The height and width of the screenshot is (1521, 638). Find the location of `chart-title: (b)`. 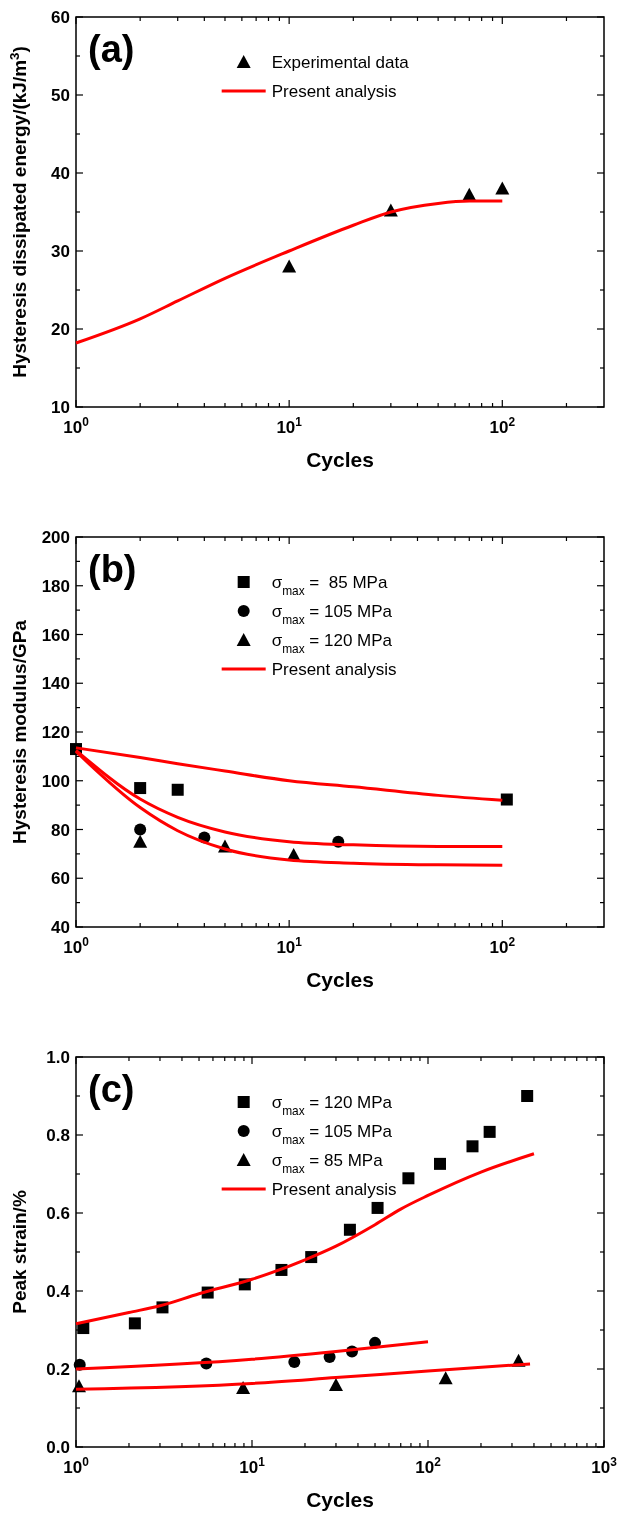

chart-title: (b) is located at coordinates (112, 569).